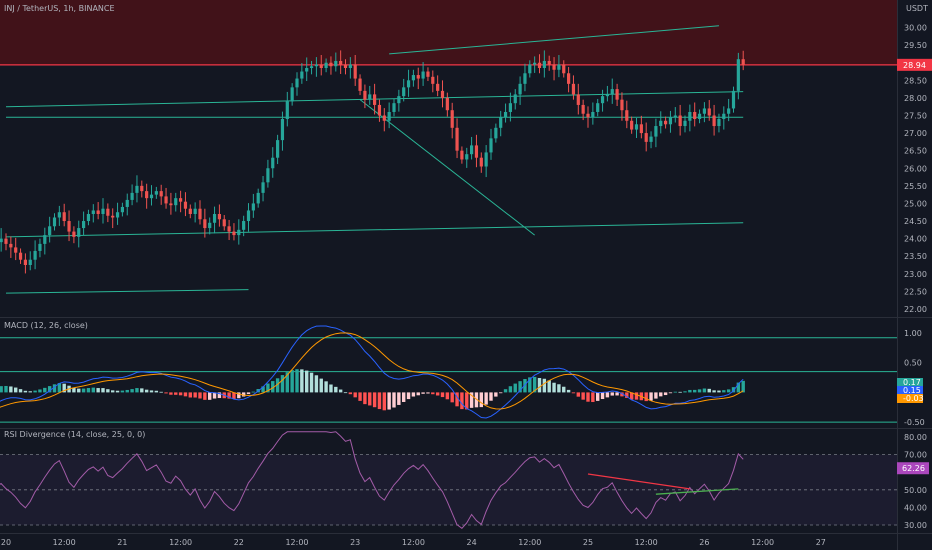  I want to click on last-price-tag, so click(914, 64).